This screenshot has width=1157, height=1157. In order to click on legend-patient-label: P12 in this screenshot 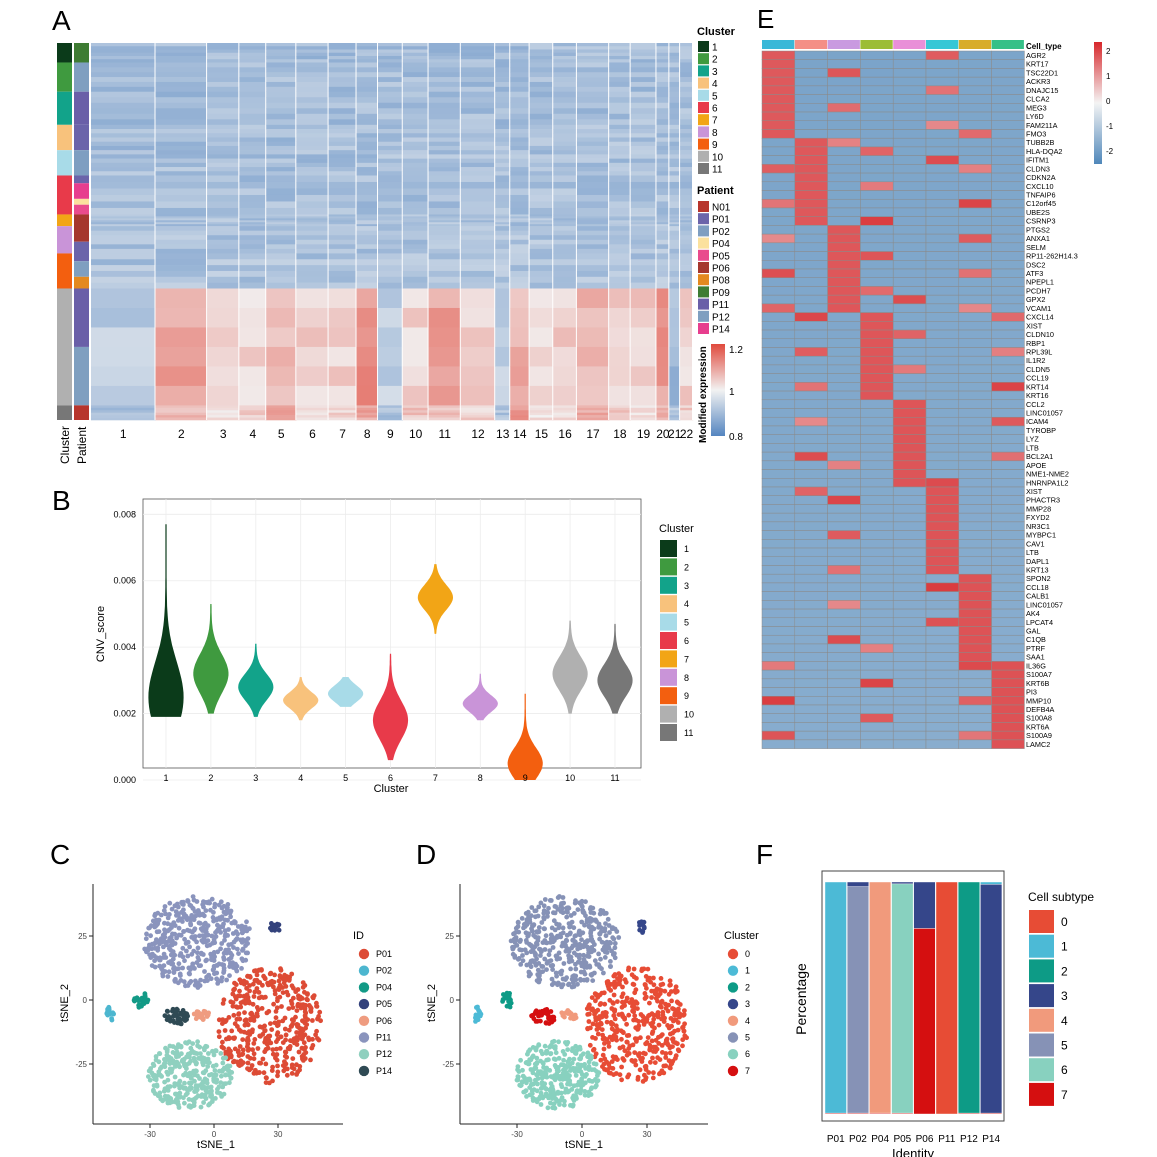, I will do `click(721, 317)`.